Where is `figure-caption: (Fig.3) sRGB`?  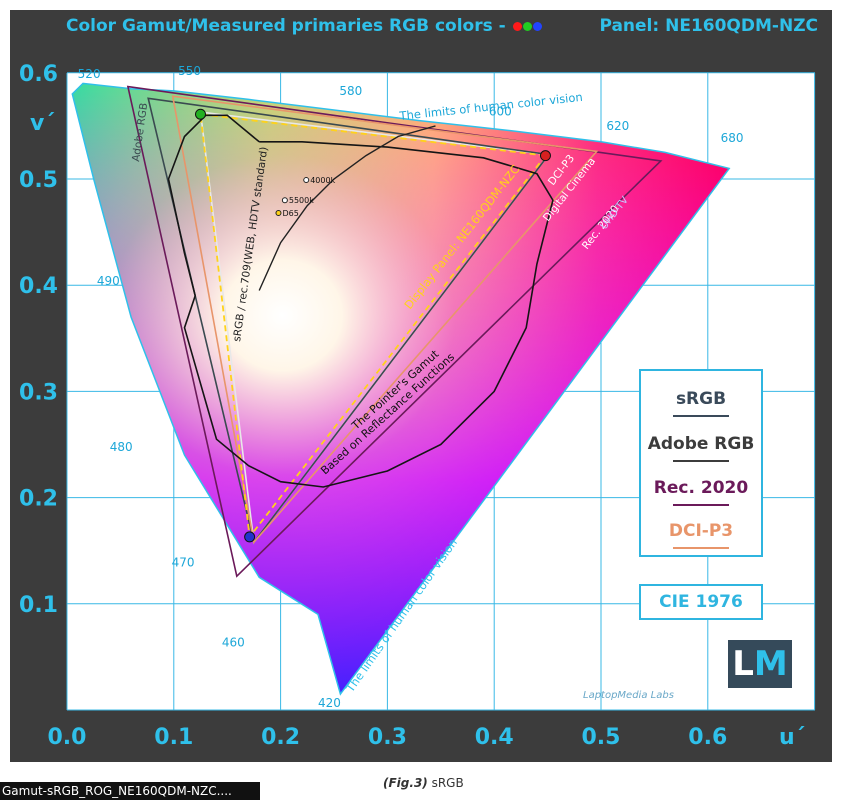 figure-caption: (Fig.3) sRGB is located at coordinates (423, 783).